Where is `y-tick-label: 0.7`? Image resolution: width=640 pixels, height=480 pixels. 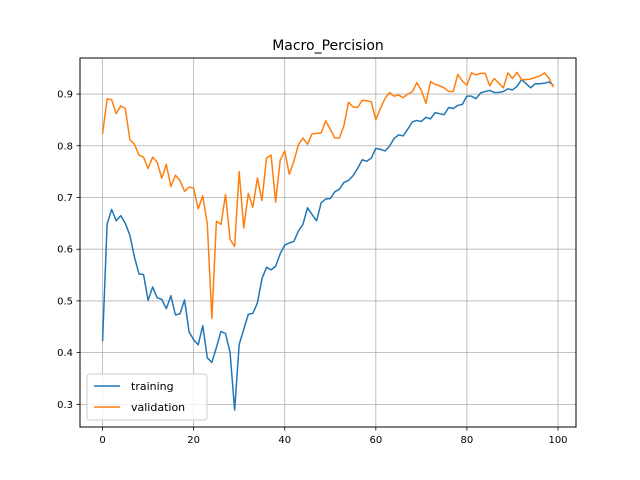 y-tick-label: 0.7 is located at coordinates (65, 198).